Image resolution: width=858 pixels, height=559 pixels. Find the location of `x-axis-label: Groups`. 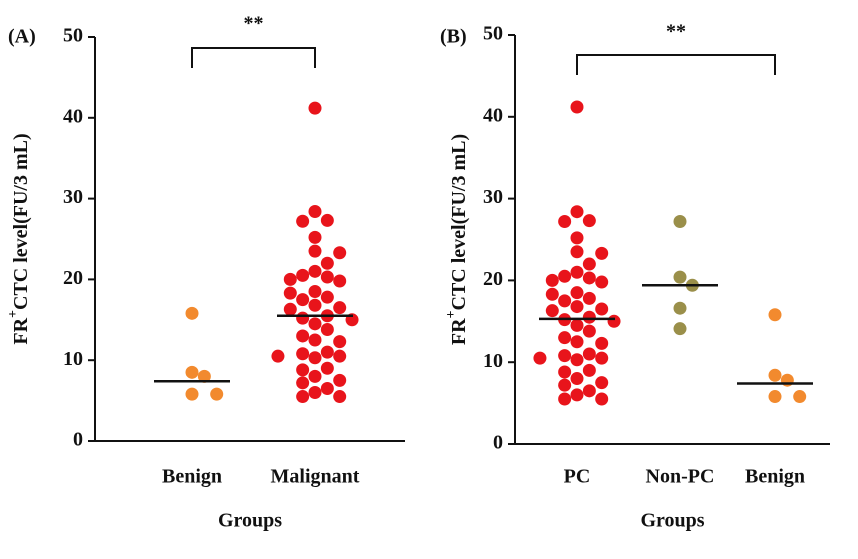

x-axis-label: Groups is located at coordinates (250, 521).